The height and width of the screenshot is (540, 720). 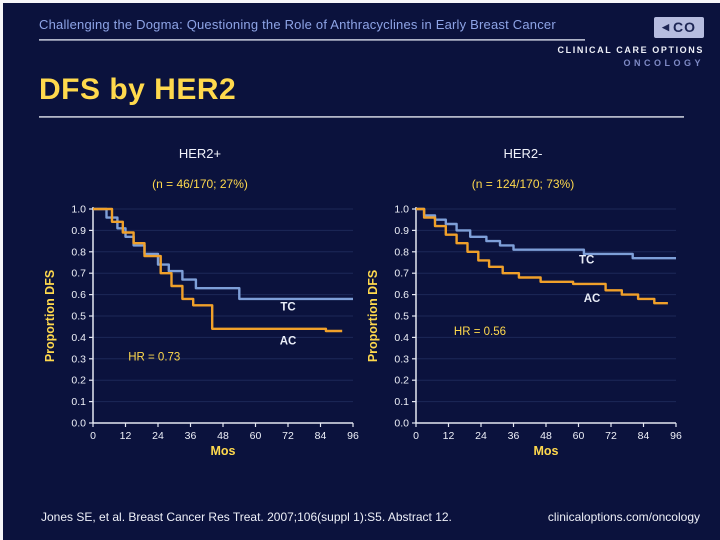 I want to click on panel-title-her2-negative: HER2-, so click(x=523, y=153).